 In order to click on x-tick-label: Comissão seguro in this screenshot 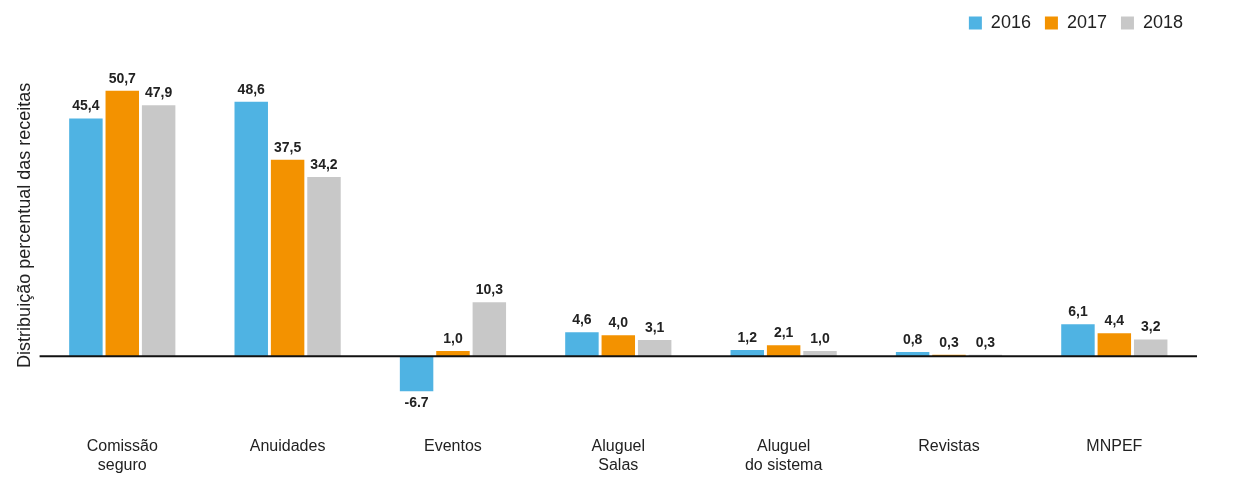, I will do `click(122, 454)`.